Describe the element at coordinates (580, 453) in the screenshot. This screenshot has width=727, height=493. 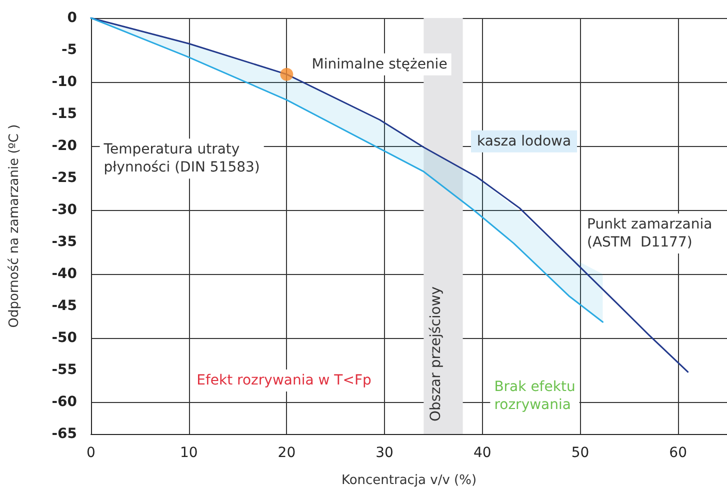
I see `x-tick-label: 50` at that location.